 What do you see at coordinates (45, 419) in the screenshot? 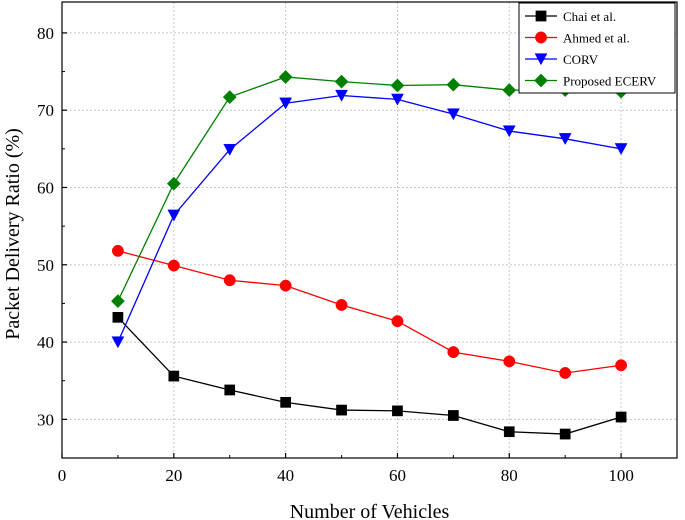
I see `y-tick-label: 30` at bounding box center [45, 419].